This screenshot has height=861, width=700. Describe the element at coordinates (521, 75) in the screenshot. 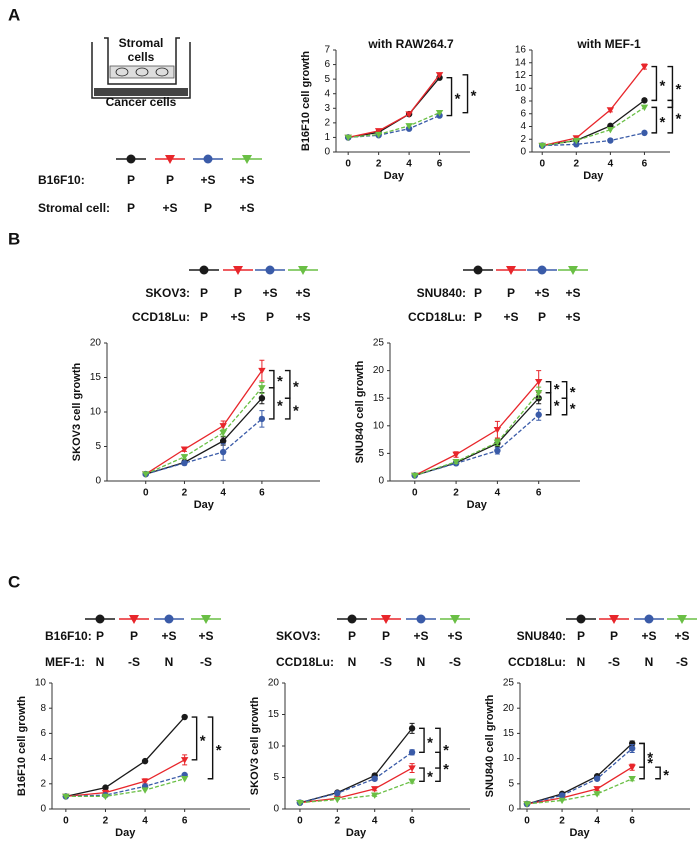

I see `y-tick-label: 12` at that location.